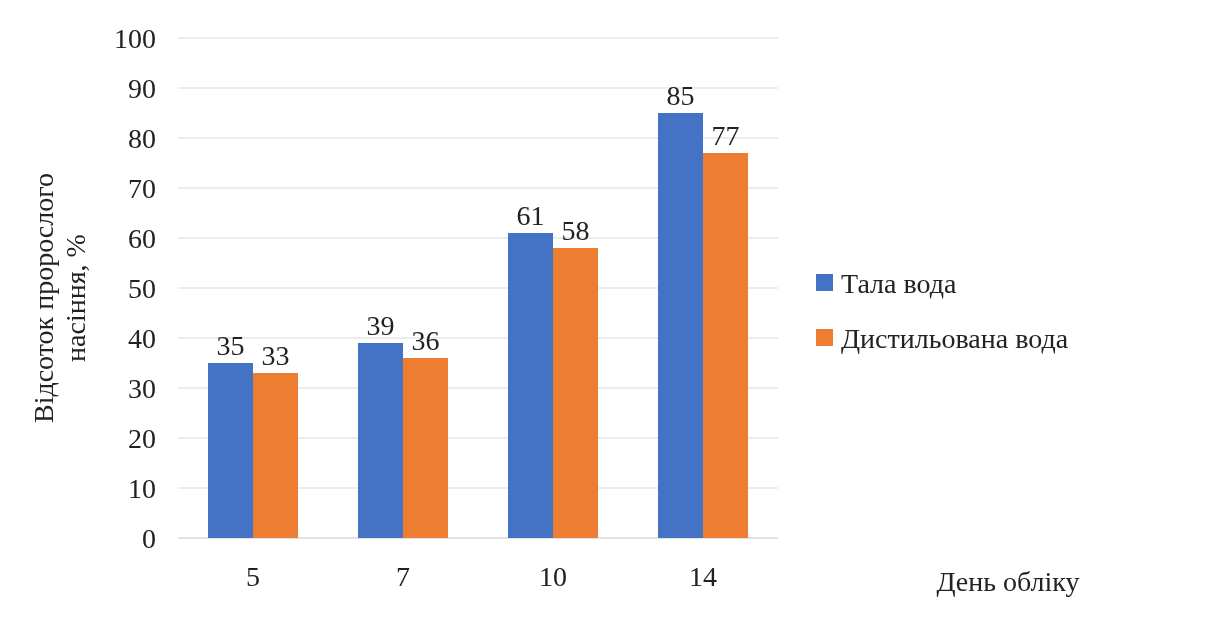  What do you see at coordinates (142, 438) in the screenshot?
I see `y-tick-label: 20` at bounding box center [142, 438].